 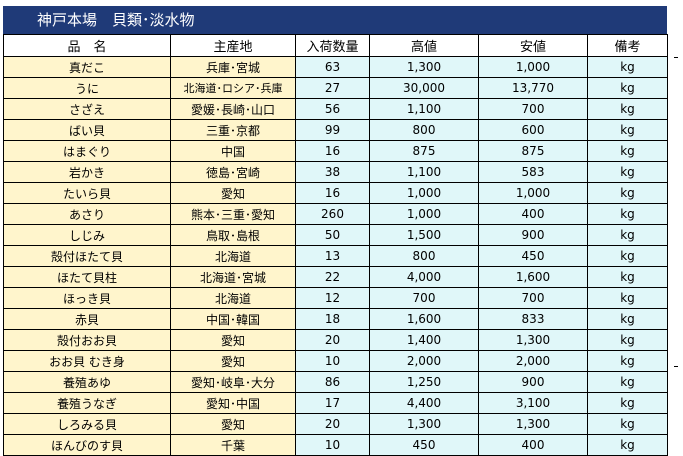 I want to click on product-name: うに, so click(x=87, y=88).